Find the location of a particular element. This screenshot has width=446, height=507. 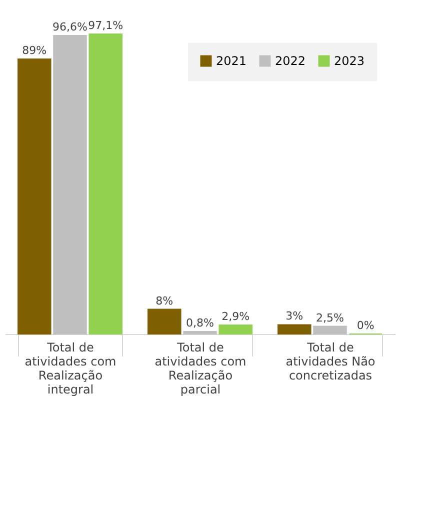

data-label: 97,1% is located at coordinates (106, 25).